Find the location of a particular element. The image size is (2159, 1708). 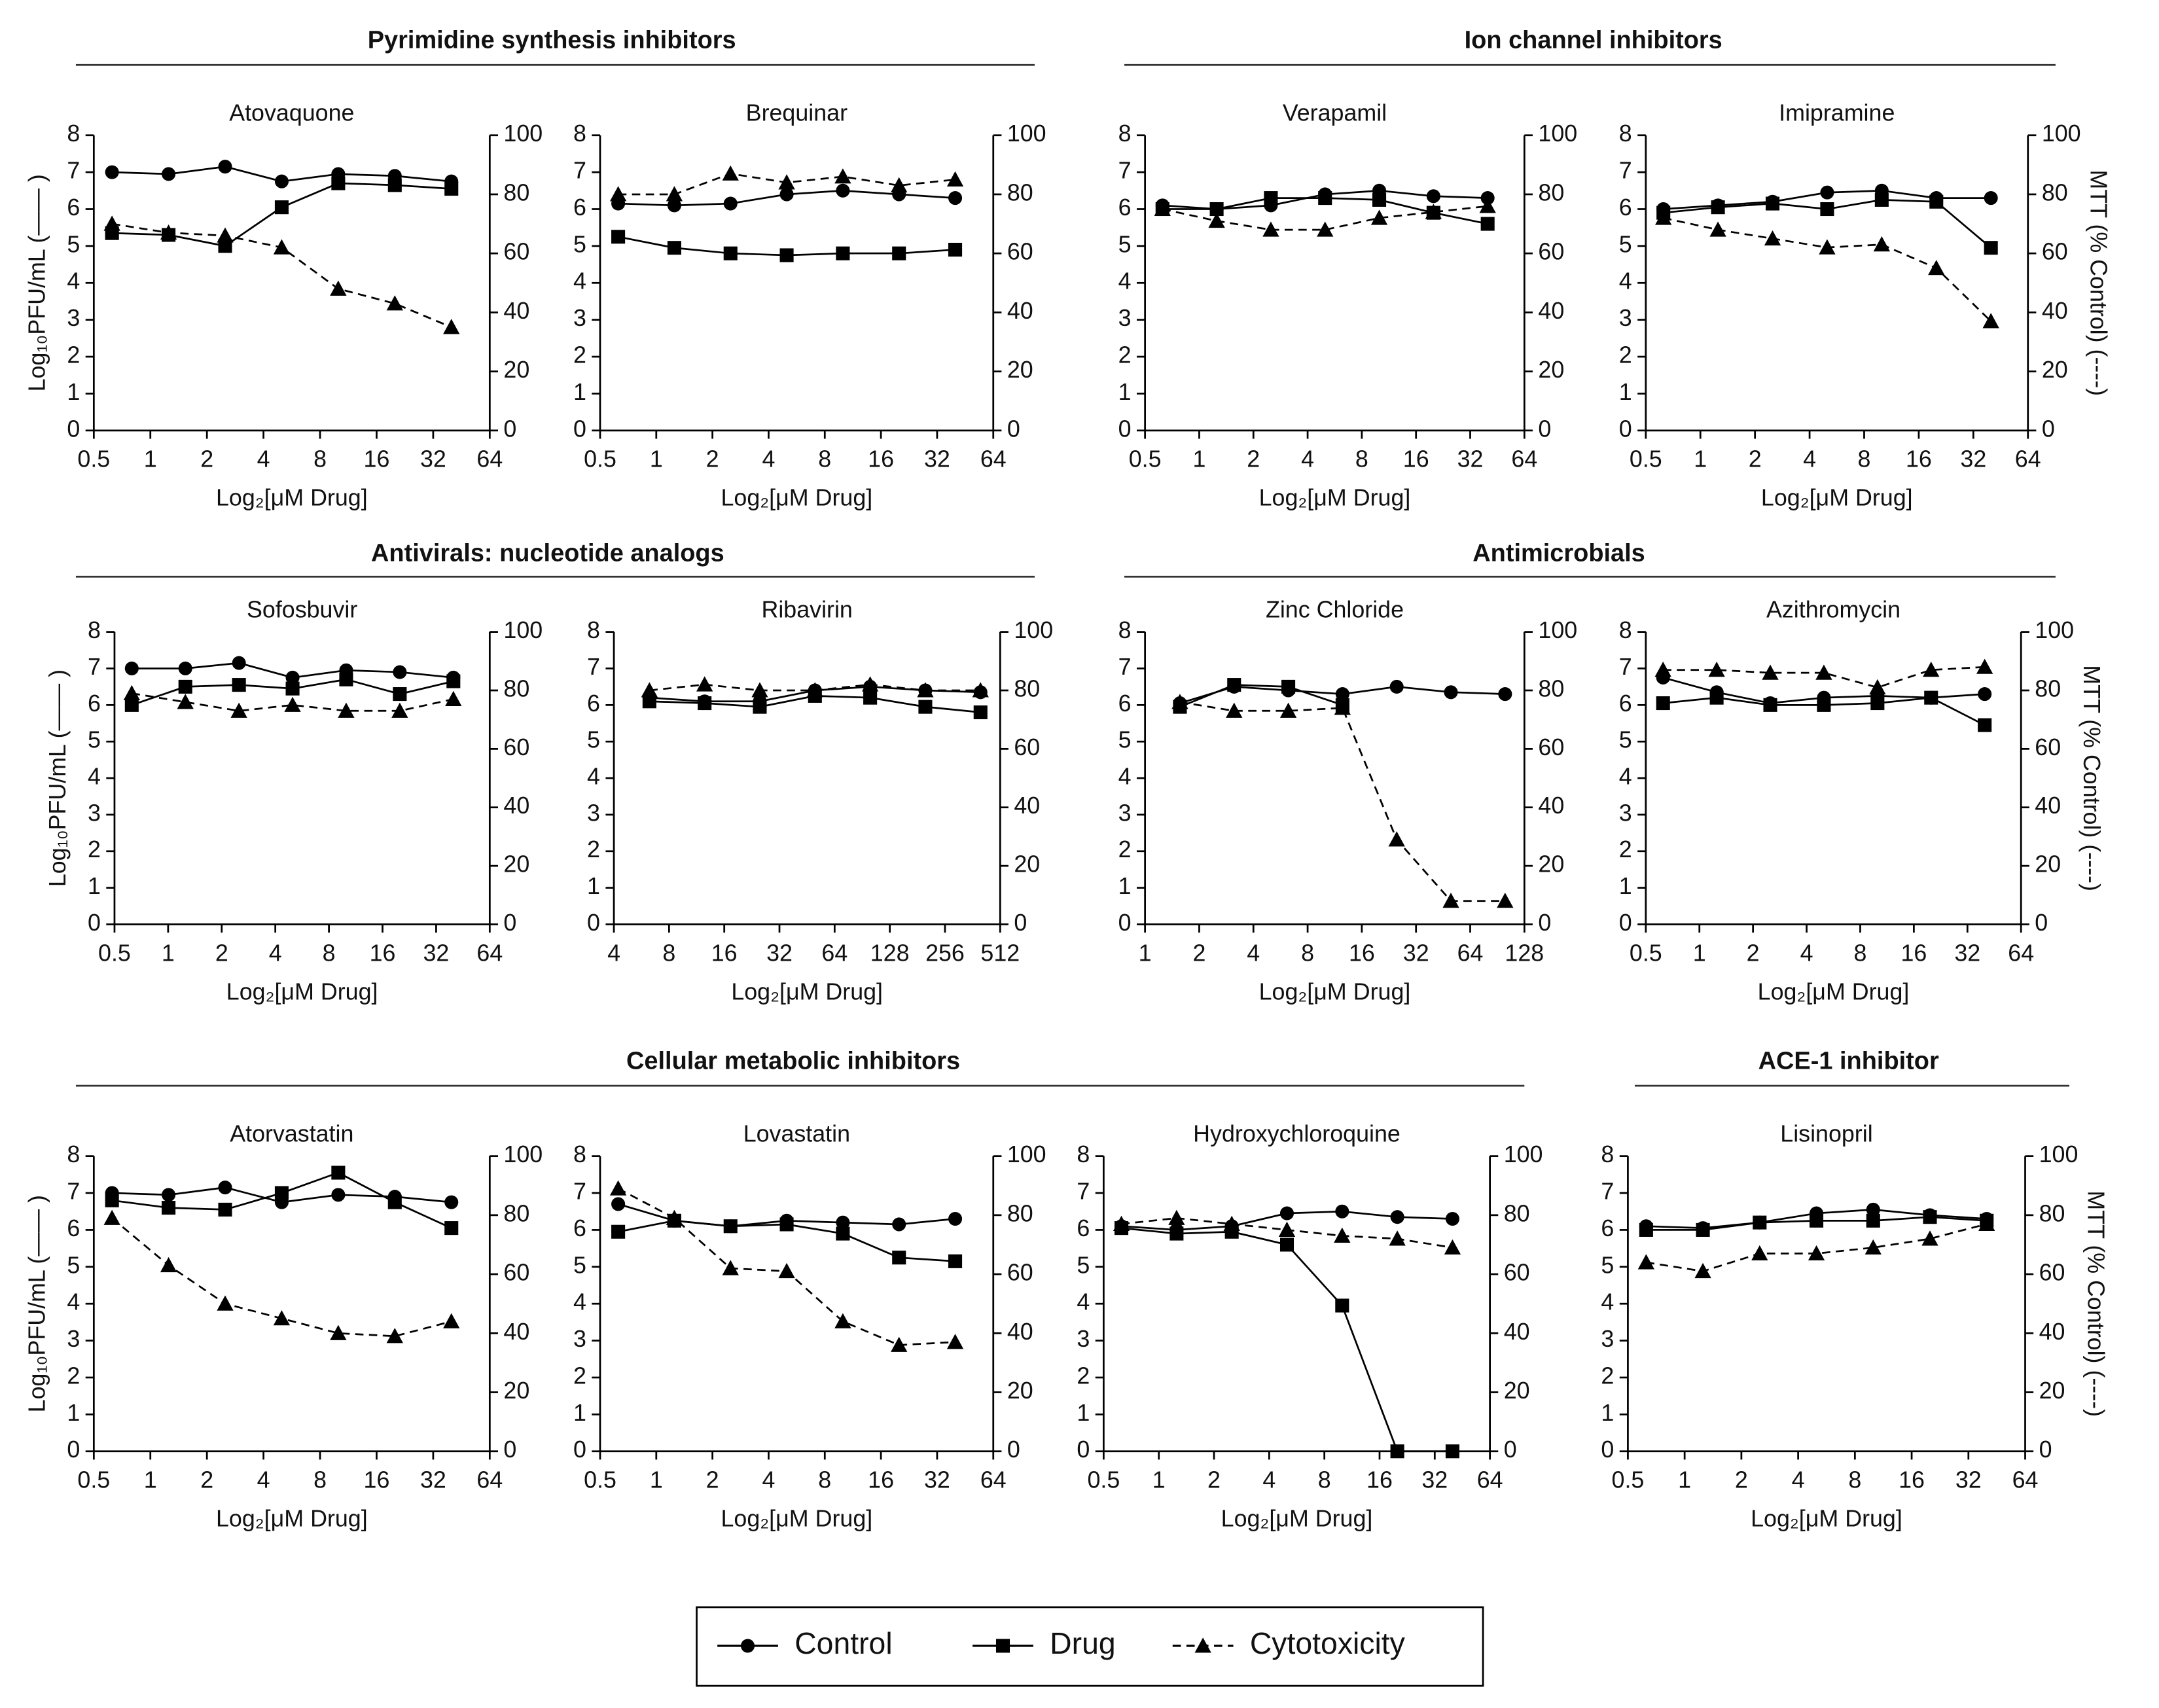

y-tick-label: 2 is located at coordinates (1625, 850).